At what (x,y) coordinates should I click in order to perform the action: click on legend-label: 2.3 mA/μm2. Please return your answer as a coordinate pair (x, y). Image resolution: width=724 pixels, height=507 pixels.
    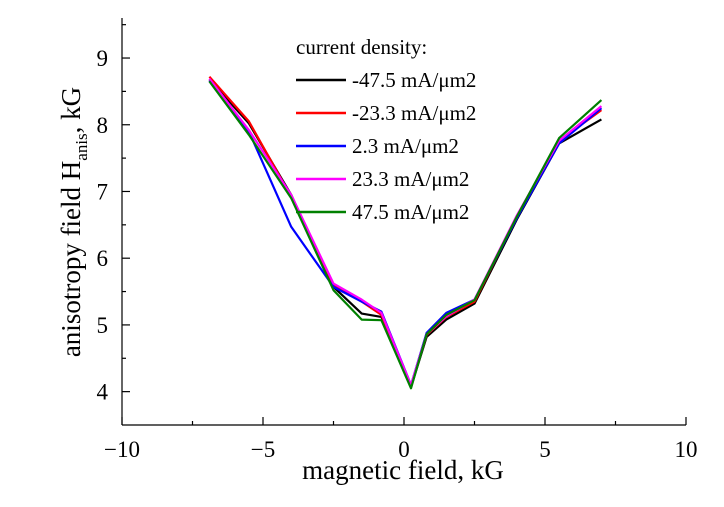
    Looking at the image, I should click on (405, 146).